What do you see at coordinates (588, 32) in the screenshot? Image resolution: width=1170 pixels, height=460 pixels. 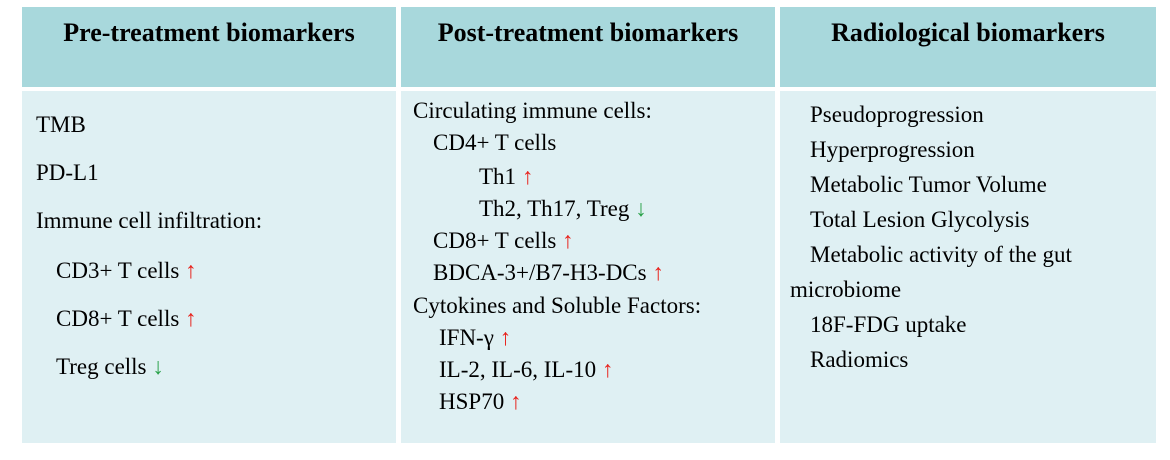 I see `header-title: Post-treatment biomarkers` at bounding box center [588, 32].